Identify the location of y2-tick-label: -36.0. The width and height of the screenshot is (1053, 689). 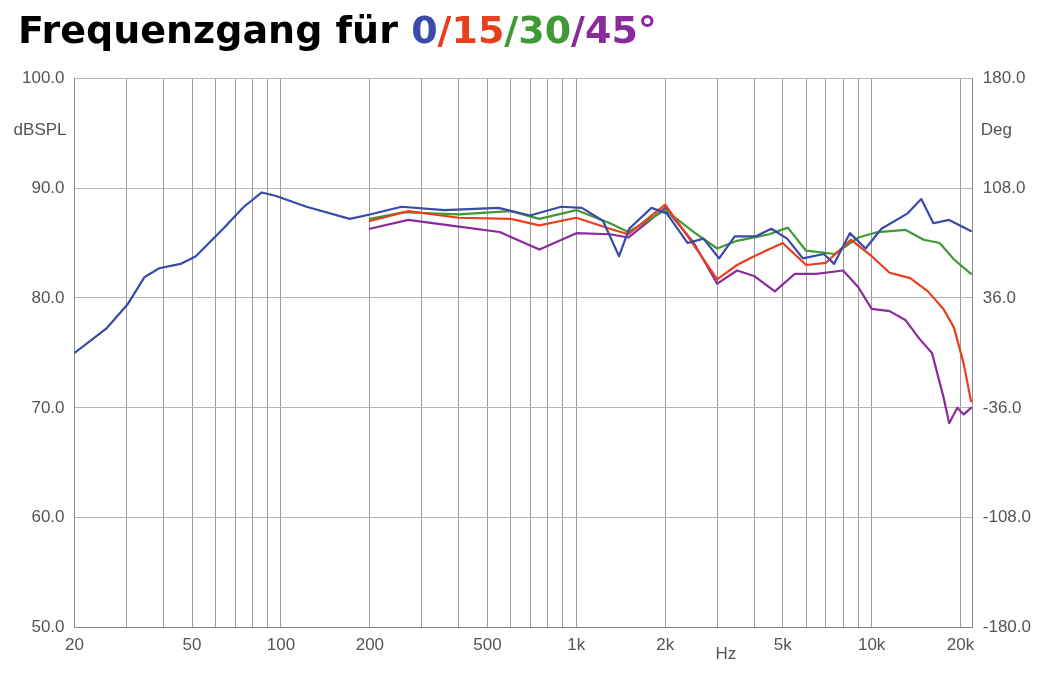
(1002, 407).